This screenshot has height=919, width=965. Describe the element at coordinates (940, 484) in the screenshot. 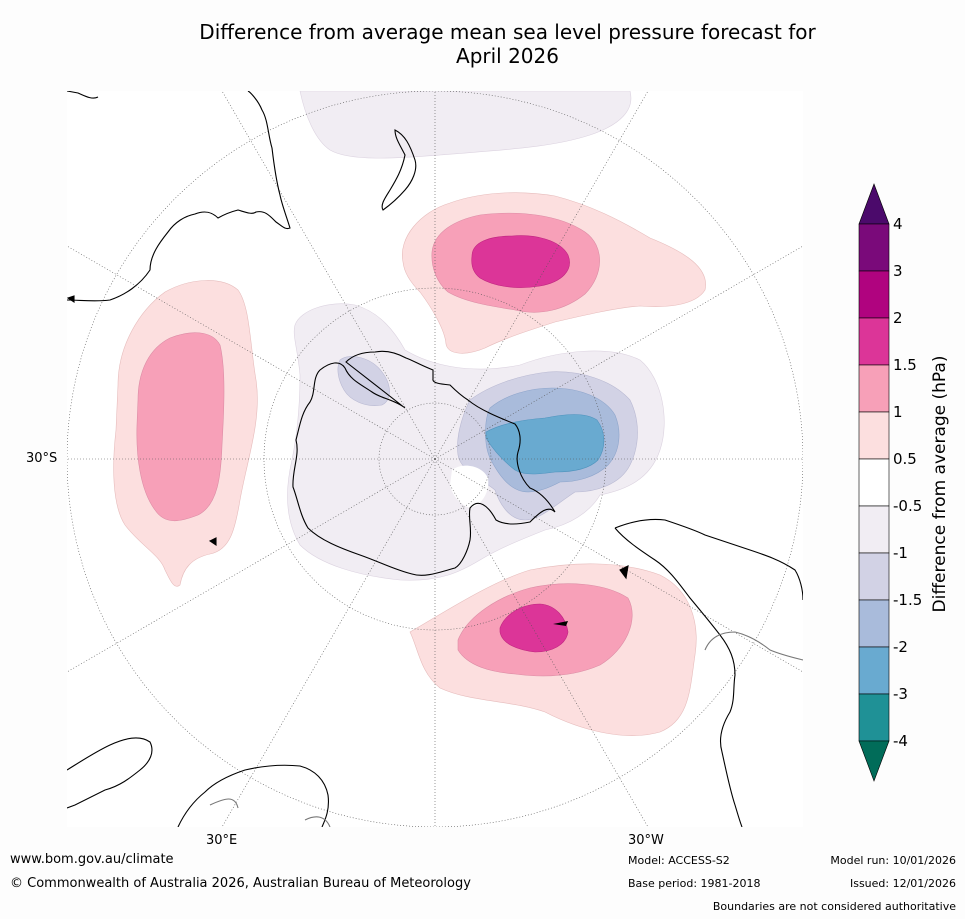

I see `colorbar-title: Difference from average (hPa)` at that location.